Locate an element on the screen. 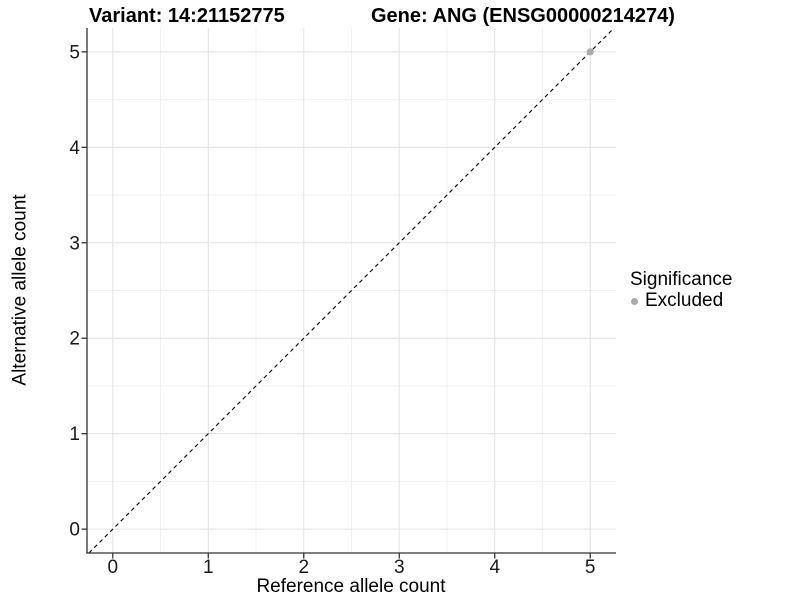 The height and width of the screenshot is (600, 800). y-tick-label: 1 is located at coordinates (74, 434).